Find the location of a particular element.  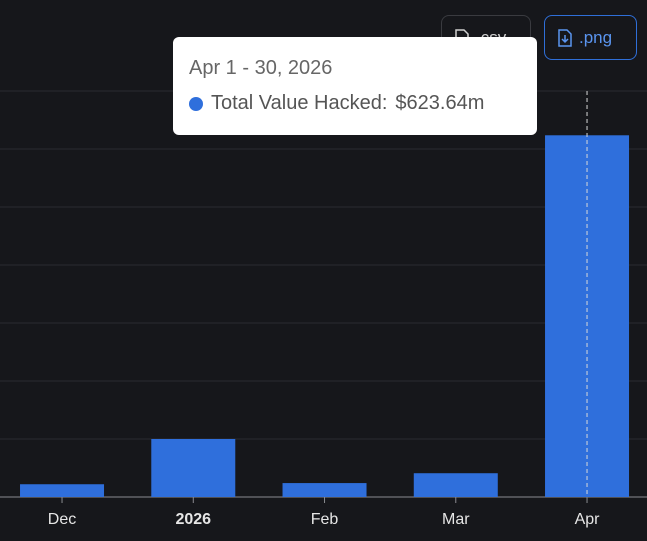

tooltip-series-name: Total Value Hacked is located at coordinates (299, 103).